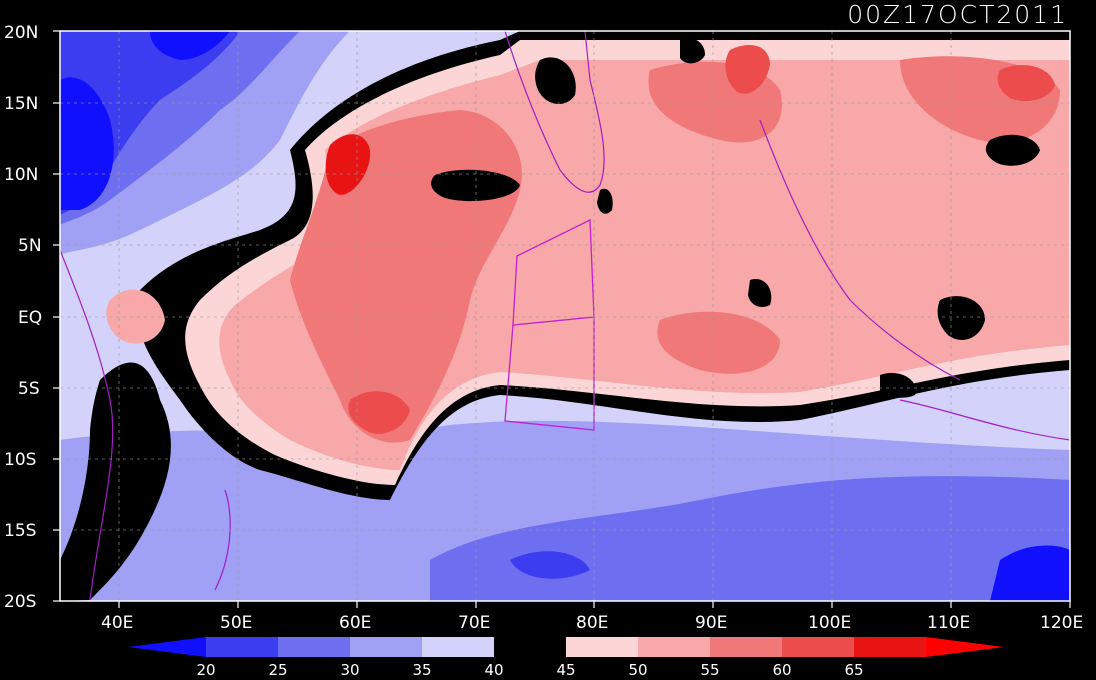 Image resolution: width=1096 pixels, height=680 pixels. Describe the element at coordinates (474, 623) in the screenshot. I see `lon-label: 70E` at that location.